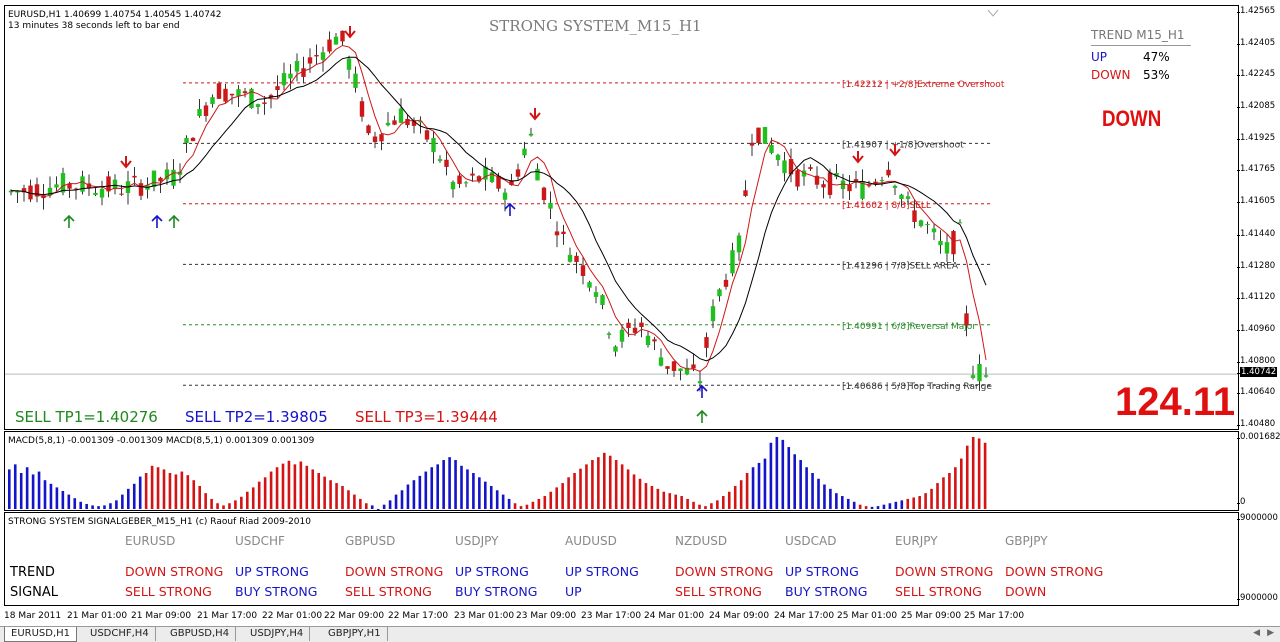 The height and width of the screenshot is (642, 1280). What do you see at coordinates (477, 541) in the screenshot?
I see `pair-header: USDJPY` at bounding box center [477, 541].